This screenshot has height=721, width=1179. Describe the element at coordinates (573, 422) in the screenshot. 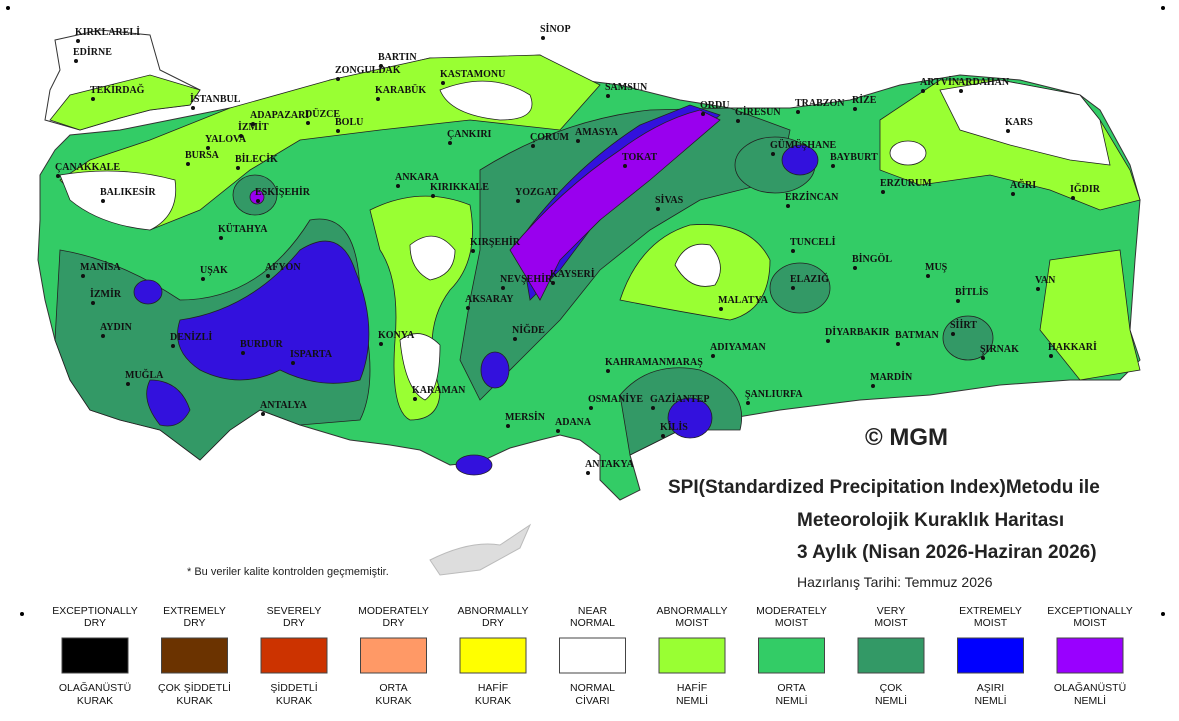

I see `city-label: ADANA` at that location.